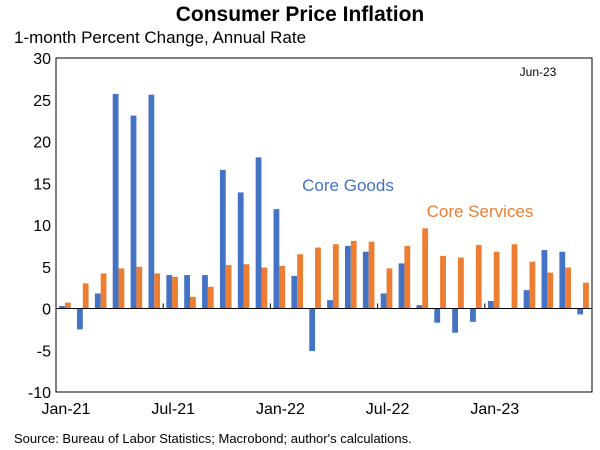  I want to click on y-tick-label: 30, so click(42, 59).